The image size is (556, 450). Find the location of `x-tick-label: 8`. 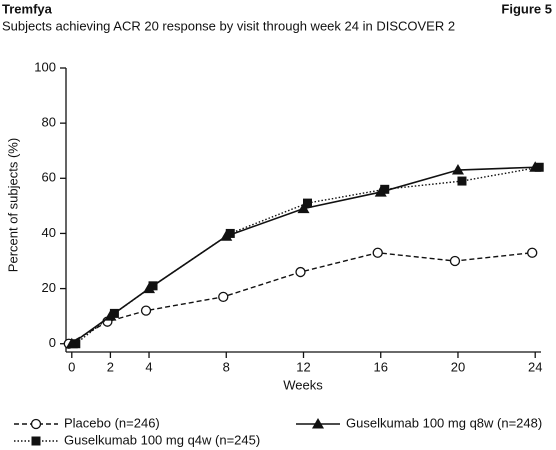

x-tick-label: 8 is located at coordinates (226, 366).